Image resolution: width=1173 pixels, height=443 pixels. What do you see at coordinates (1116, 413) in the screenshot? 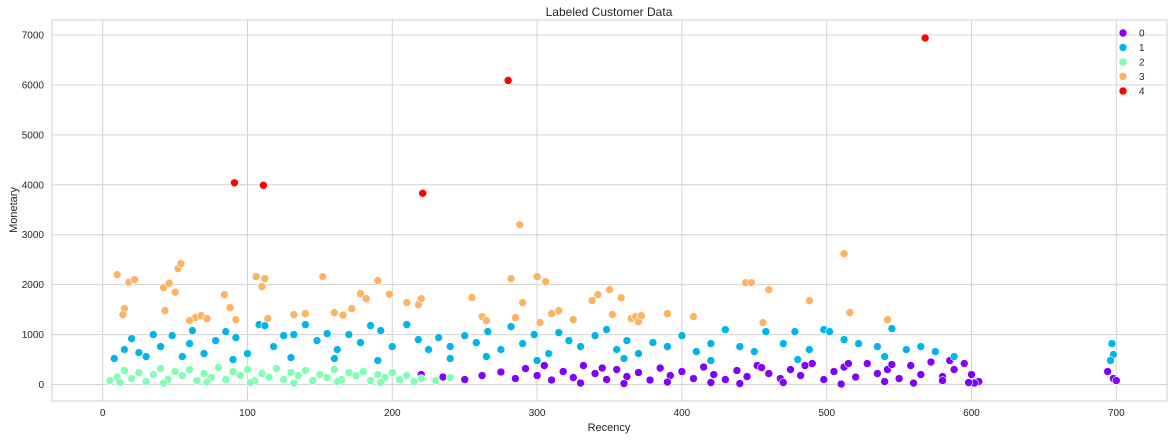
I see `x-tick-label: 700` at bounding box center [1116, 413].